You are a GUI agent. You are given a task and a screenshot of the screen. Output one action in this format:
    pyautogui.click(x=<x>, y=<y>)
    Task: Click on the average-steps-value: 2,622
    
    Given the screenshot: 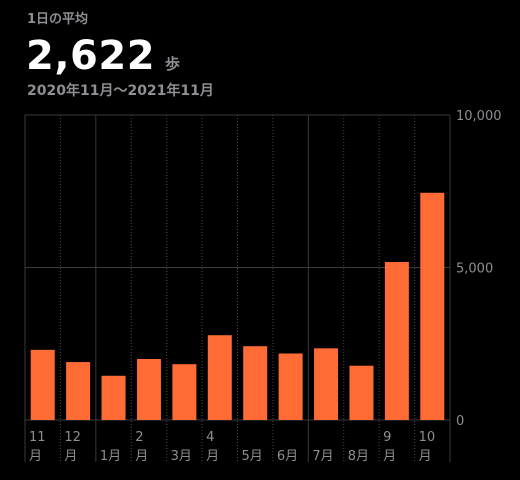 What is the action you would take?
    pyautogui.click(x=91, y=56)
    